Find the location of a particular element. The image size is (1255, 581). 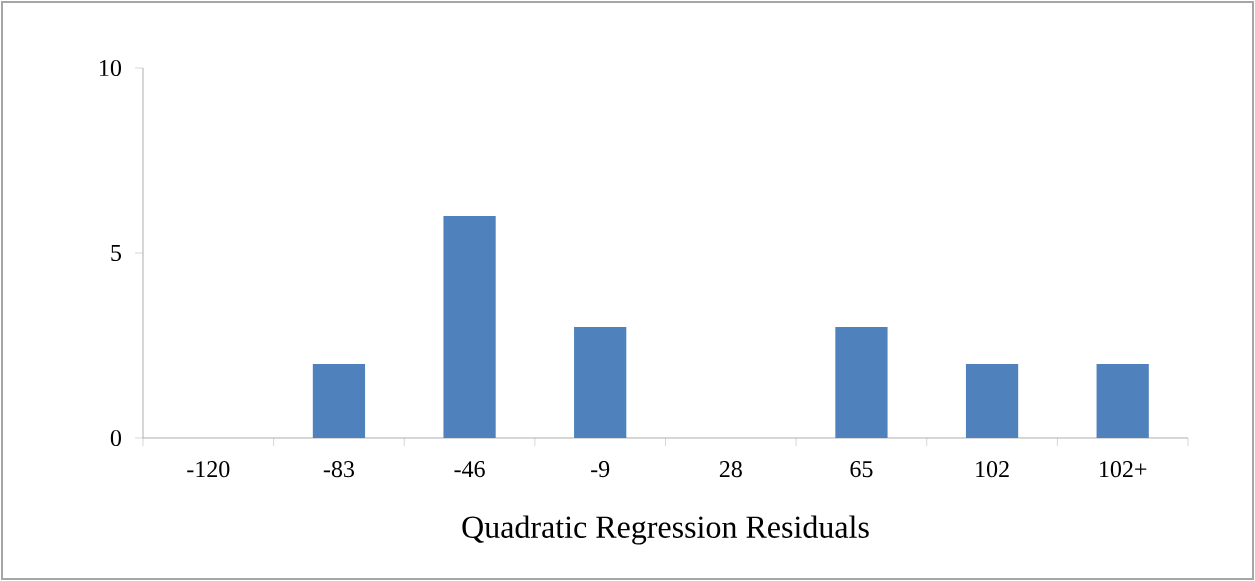

y-tick-label: 10 is located at coordinates (111, 68).